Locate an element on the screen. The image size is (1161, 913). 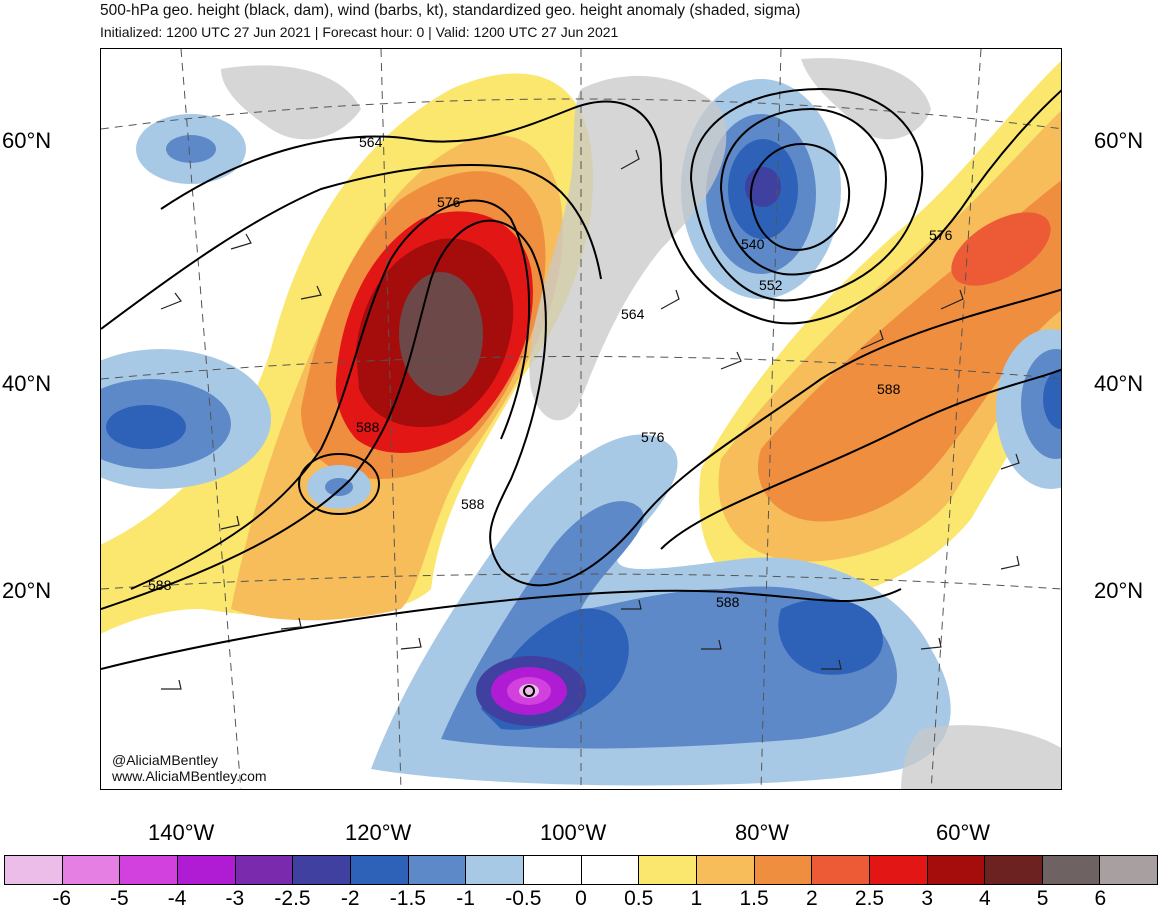
colorbar-label: 3 is located at coordinates (927, 898).